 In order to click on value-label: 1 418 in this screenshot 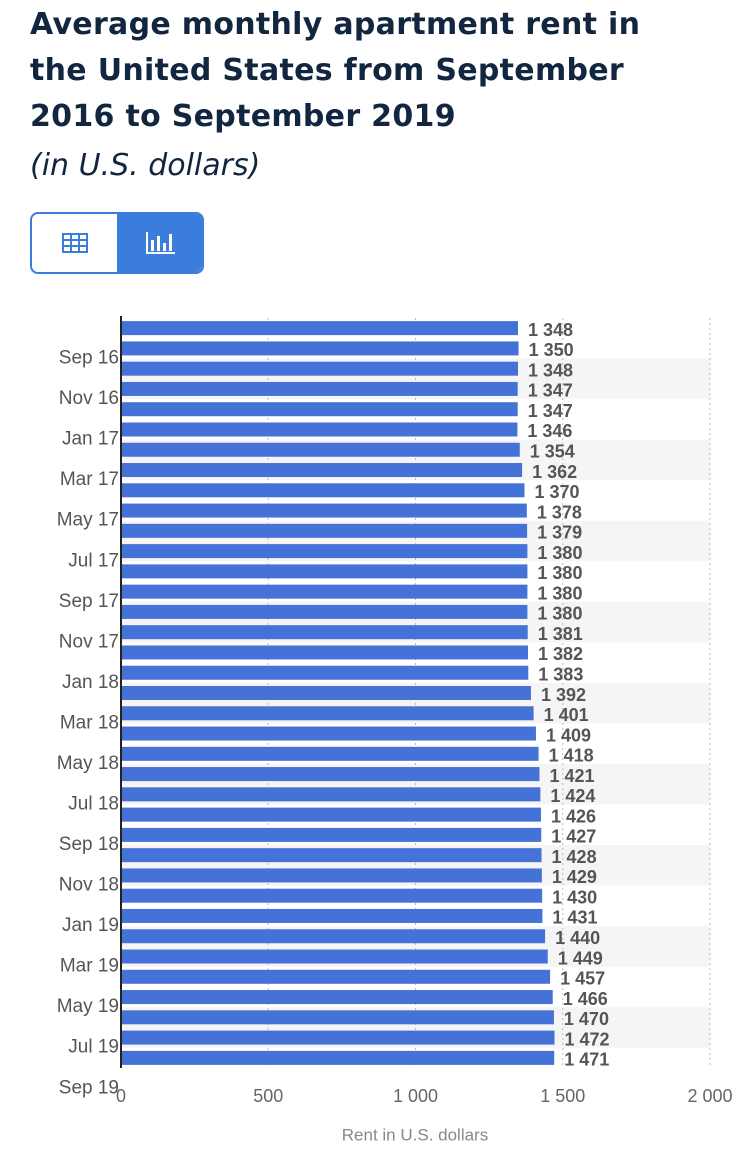, I will do `click(571, 756)`.